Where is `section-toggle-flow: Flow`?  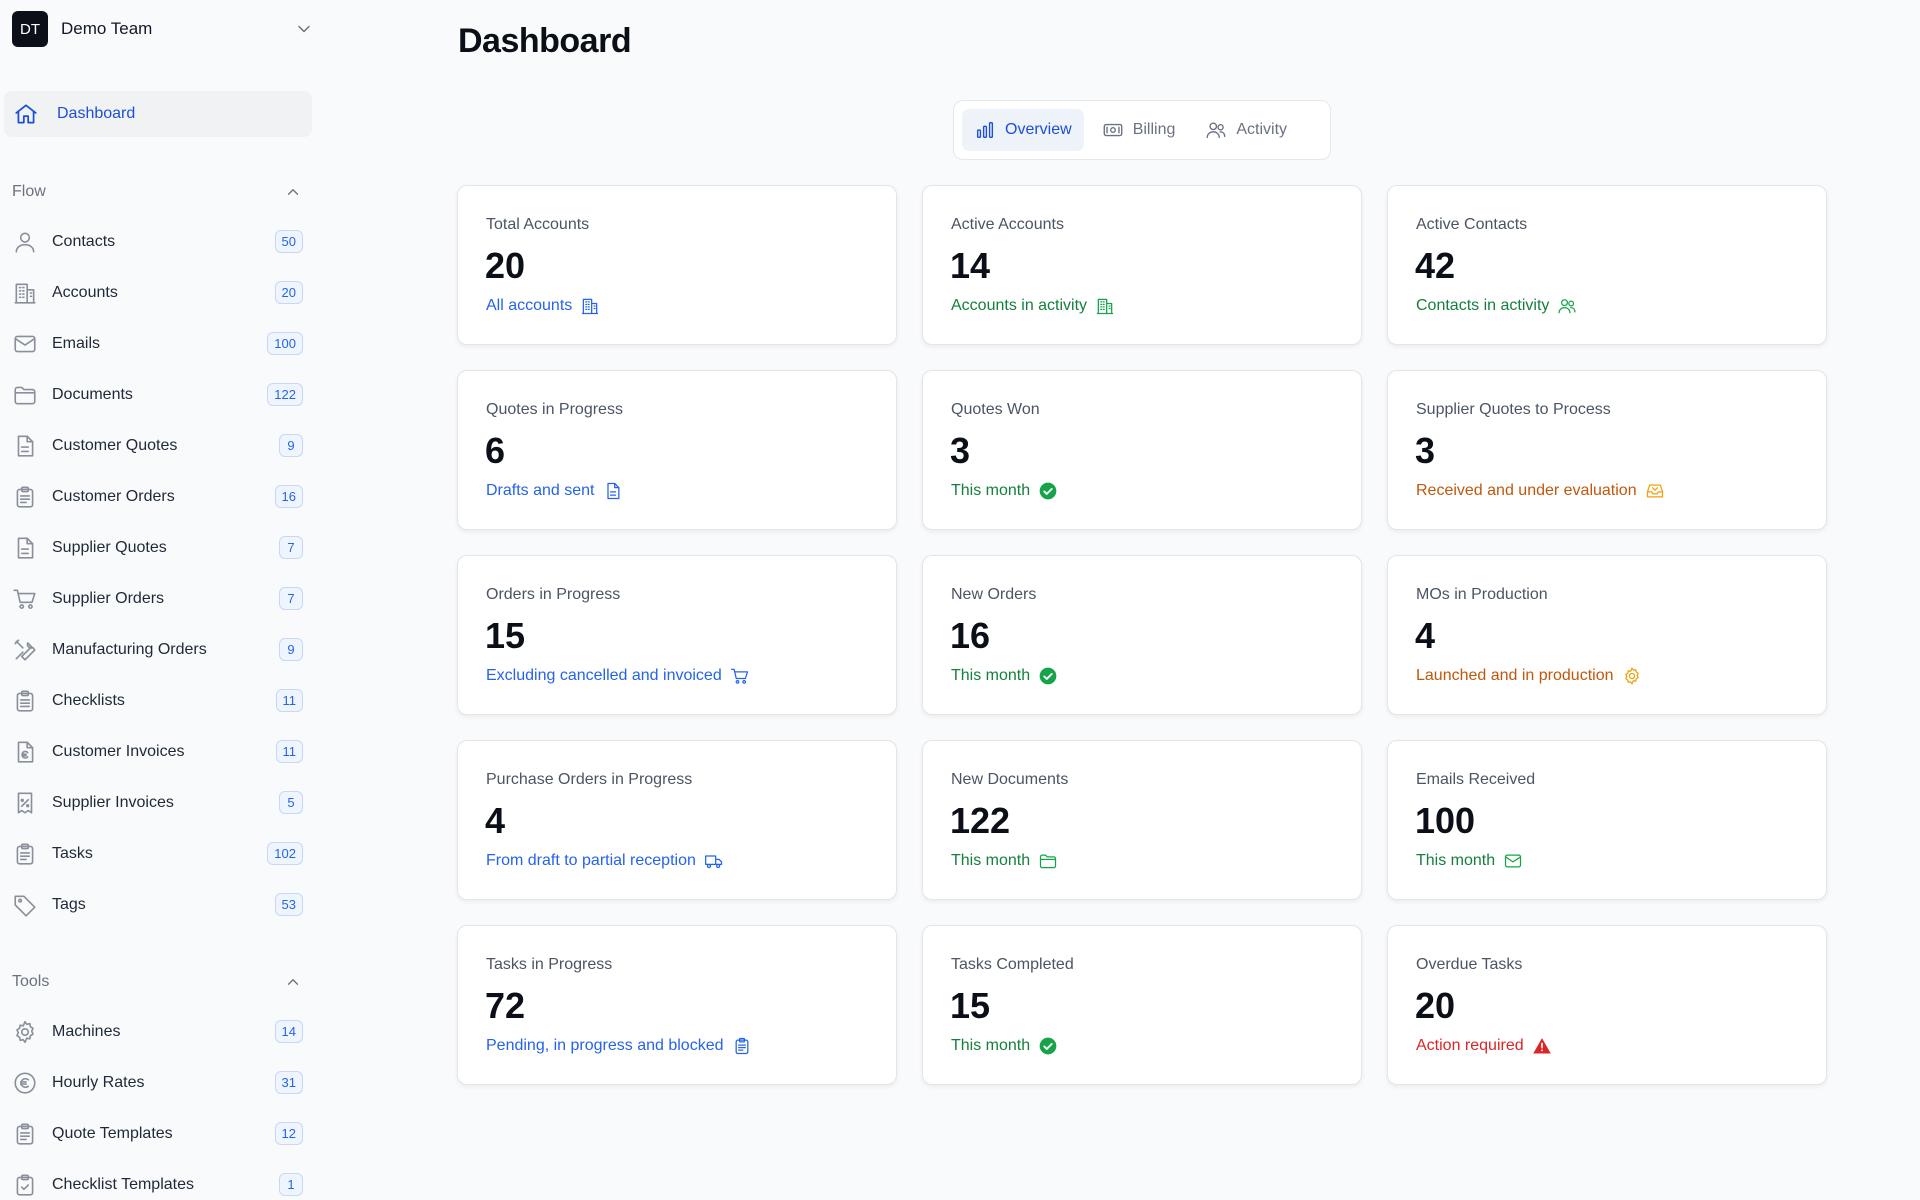
section-toggle-flow: Flow is located at coordinates (157, 192).